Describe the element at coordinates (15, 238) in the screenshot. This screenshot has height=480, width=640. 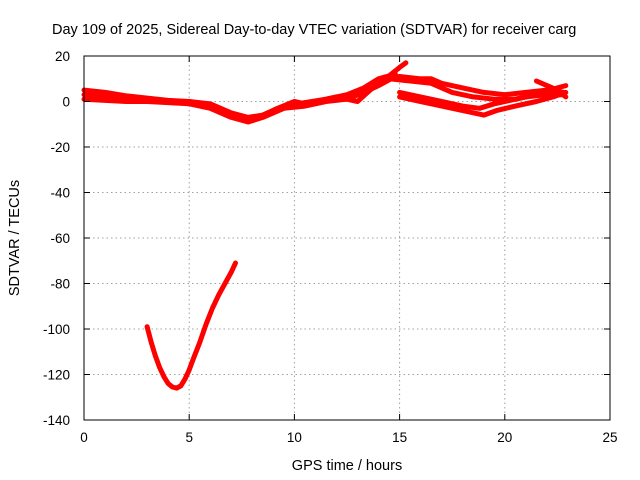
I see `y-axis-label: SDTVAR / TECUs` at that location.